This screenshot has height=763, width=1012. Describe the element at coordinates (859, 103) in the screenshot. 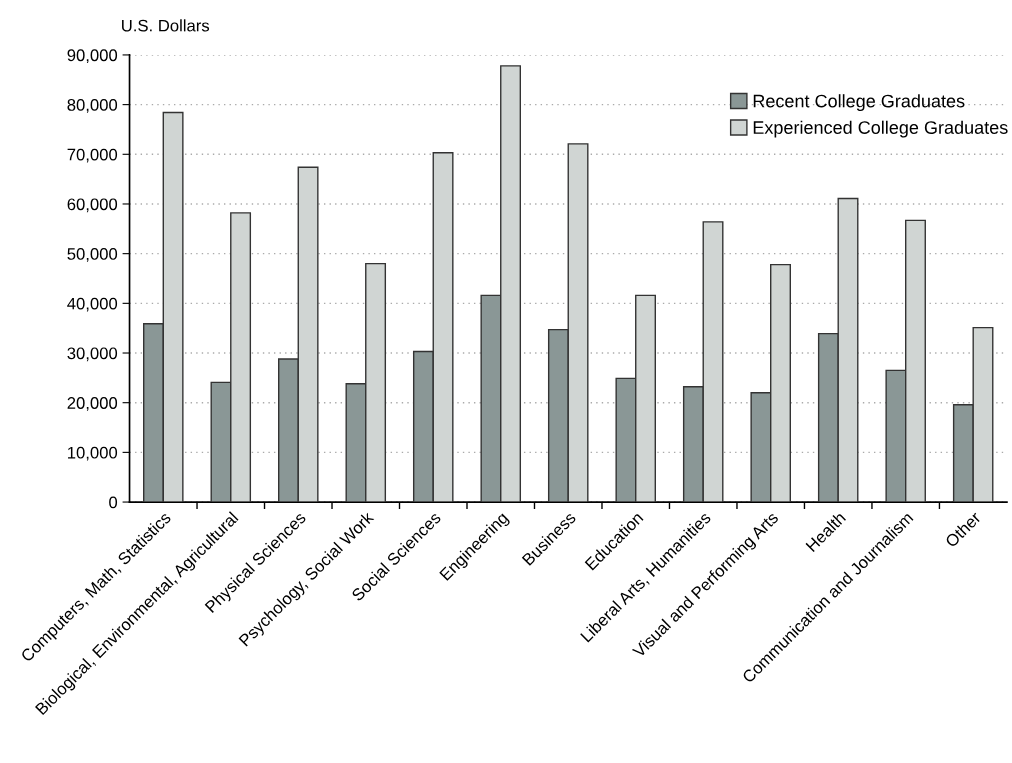

I see `legend-label: Recent College Graduates` at that location.